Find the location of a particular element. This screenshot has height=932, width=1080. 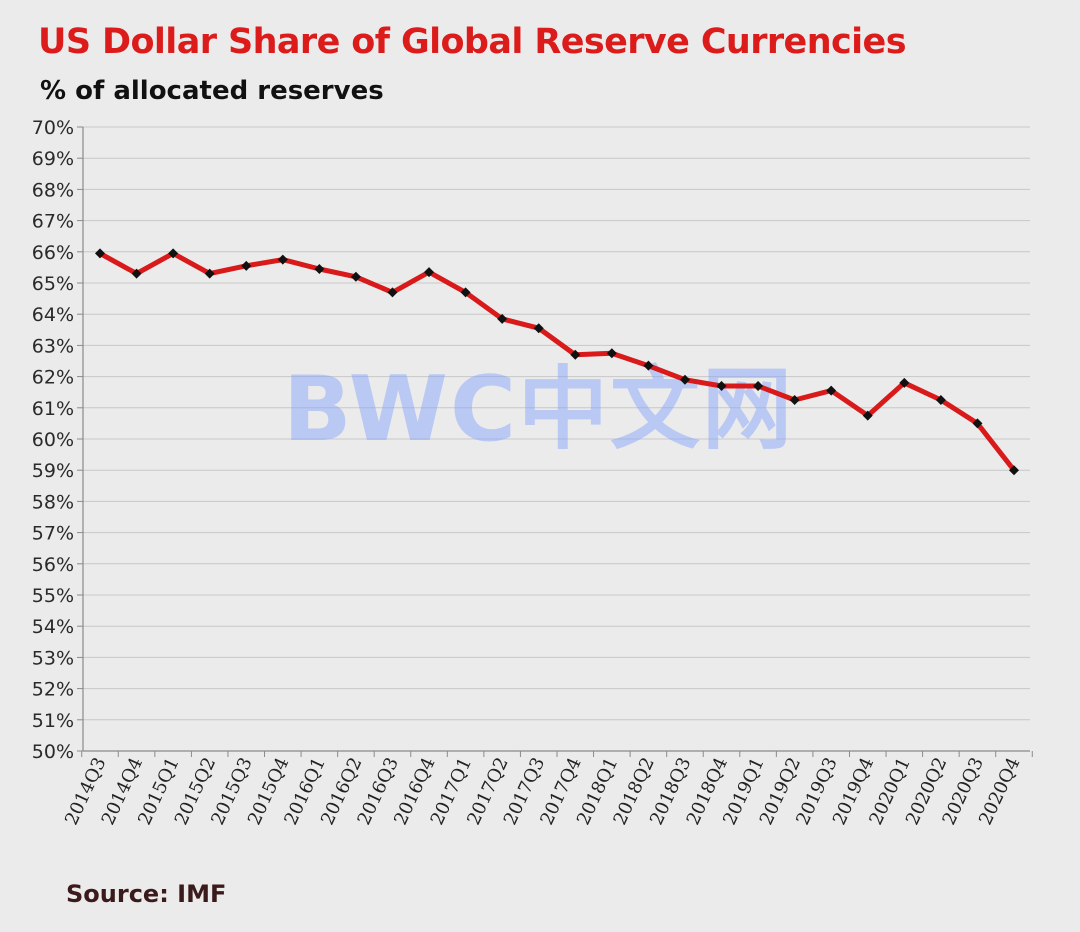

source-note: Source: IMF is located at coordinates (146, 894).